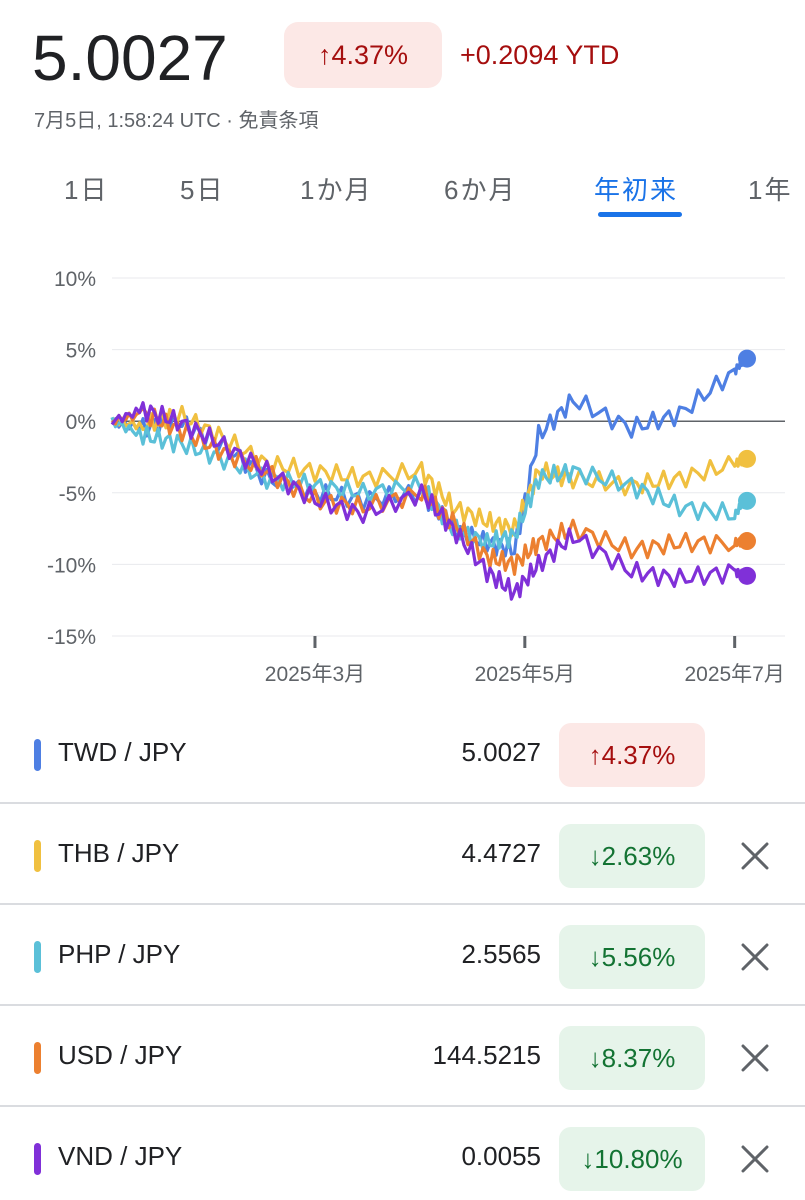  I want to click on y-tick-label: -10%, so click(71, 565).